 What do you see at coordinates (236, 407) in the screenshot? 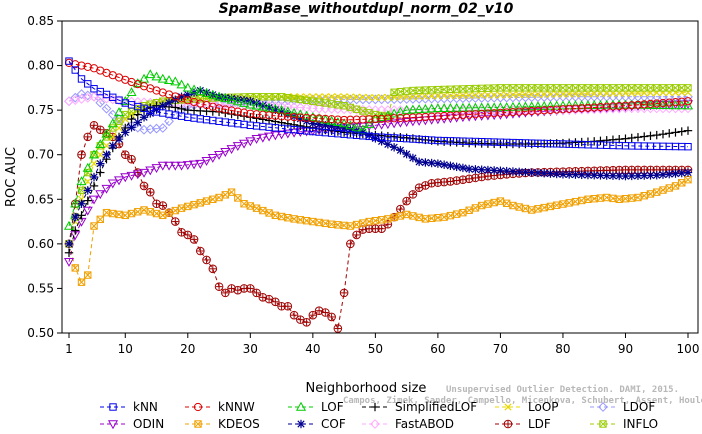
I see `legend-label-knnw: kNNW` at bounding box center [236, 407].